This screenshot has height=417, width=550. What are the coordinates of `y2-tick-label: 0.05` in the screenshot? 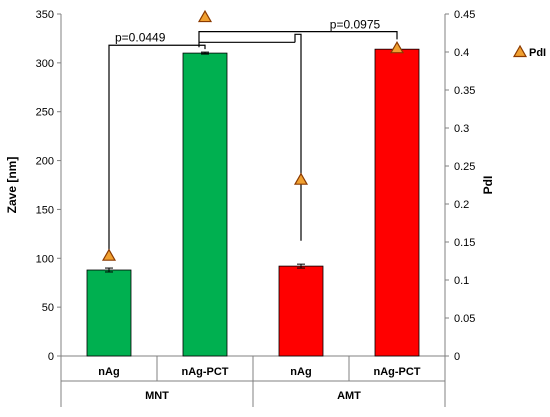 It's located at (464, 319).